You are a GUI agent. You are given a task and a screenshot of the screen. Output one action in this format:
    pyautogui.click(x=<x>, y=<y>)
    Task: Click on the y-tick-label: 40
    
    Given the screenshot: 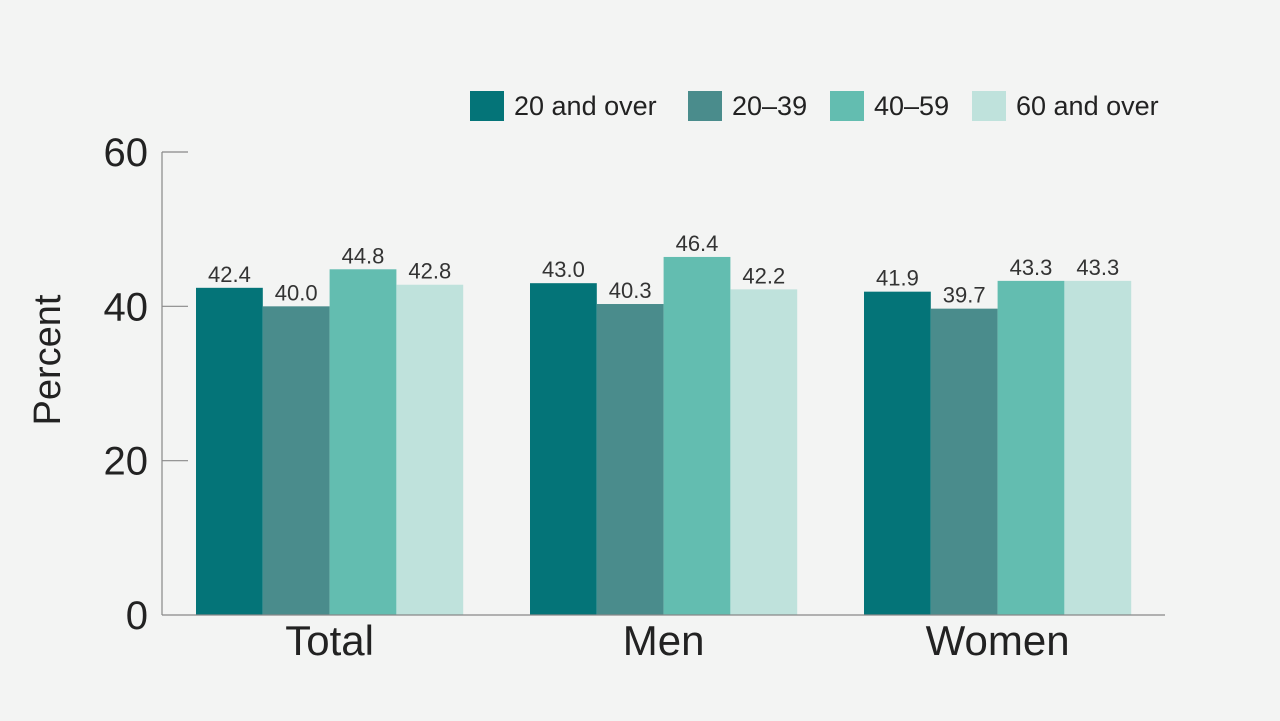 What is the action you would take?
    pyautogui.click(x=126, y=307)
    